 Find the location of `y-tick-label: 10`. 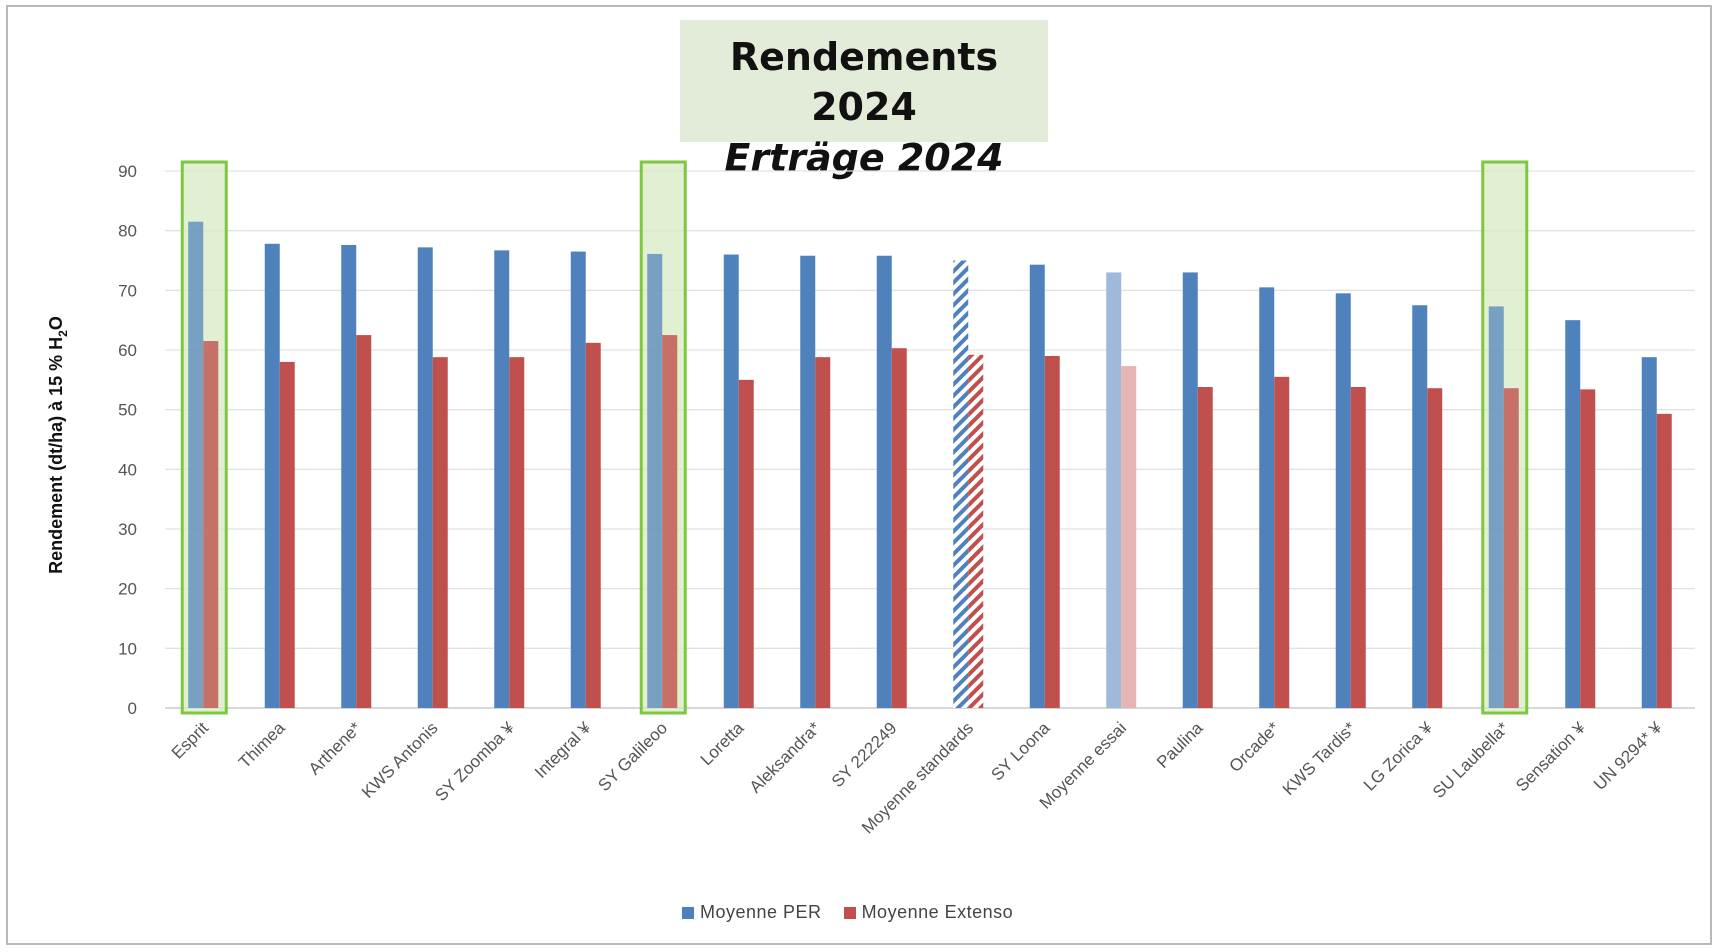

y-tick-label: 10 is located at coordinates (127, 648).